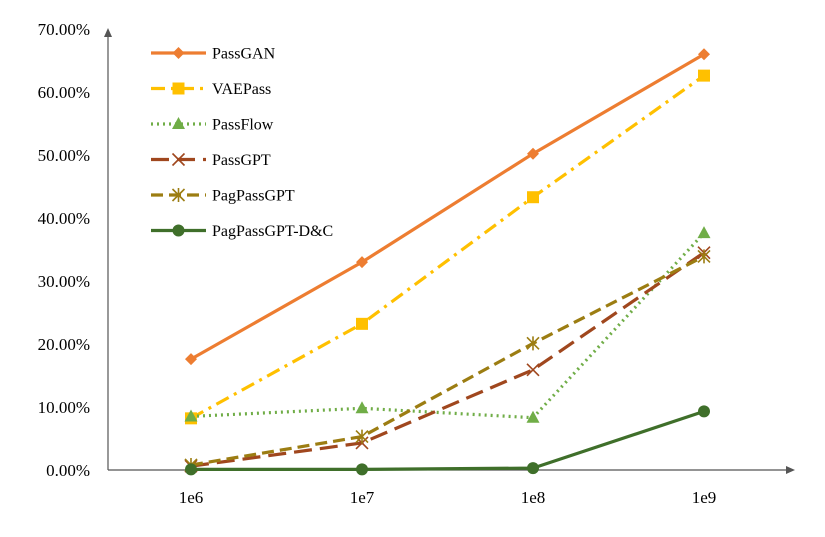 This screenshot has height=537, width=825. I want to click on series-line, so click(448, 440).